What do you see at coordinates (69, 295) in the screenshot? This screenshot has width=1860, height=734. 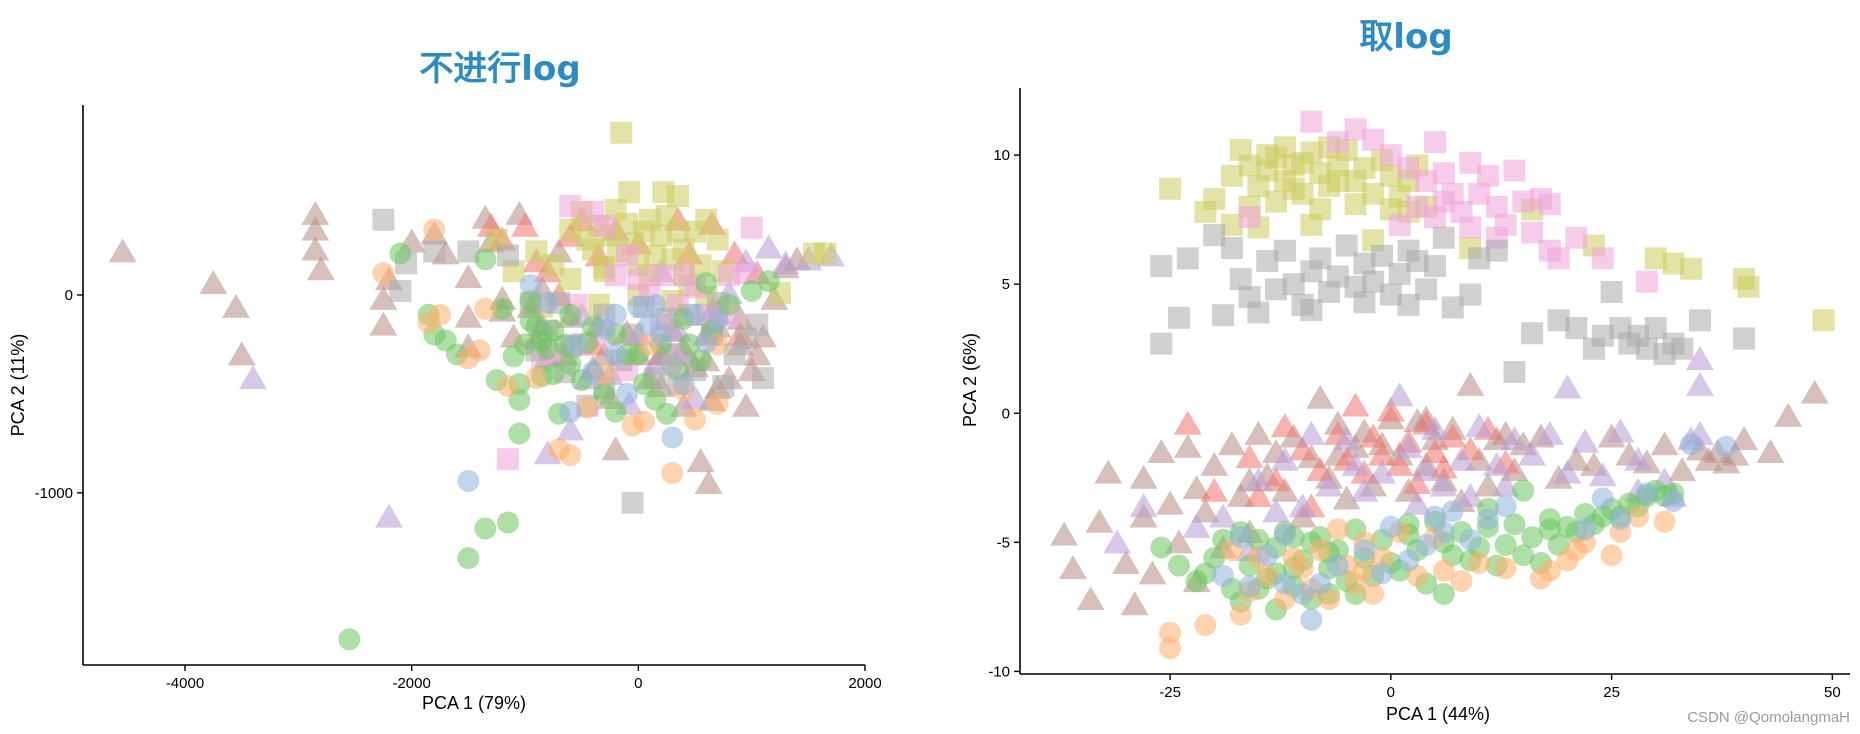 I see `y-tick-label: 0` at bounding box center [69, 295].